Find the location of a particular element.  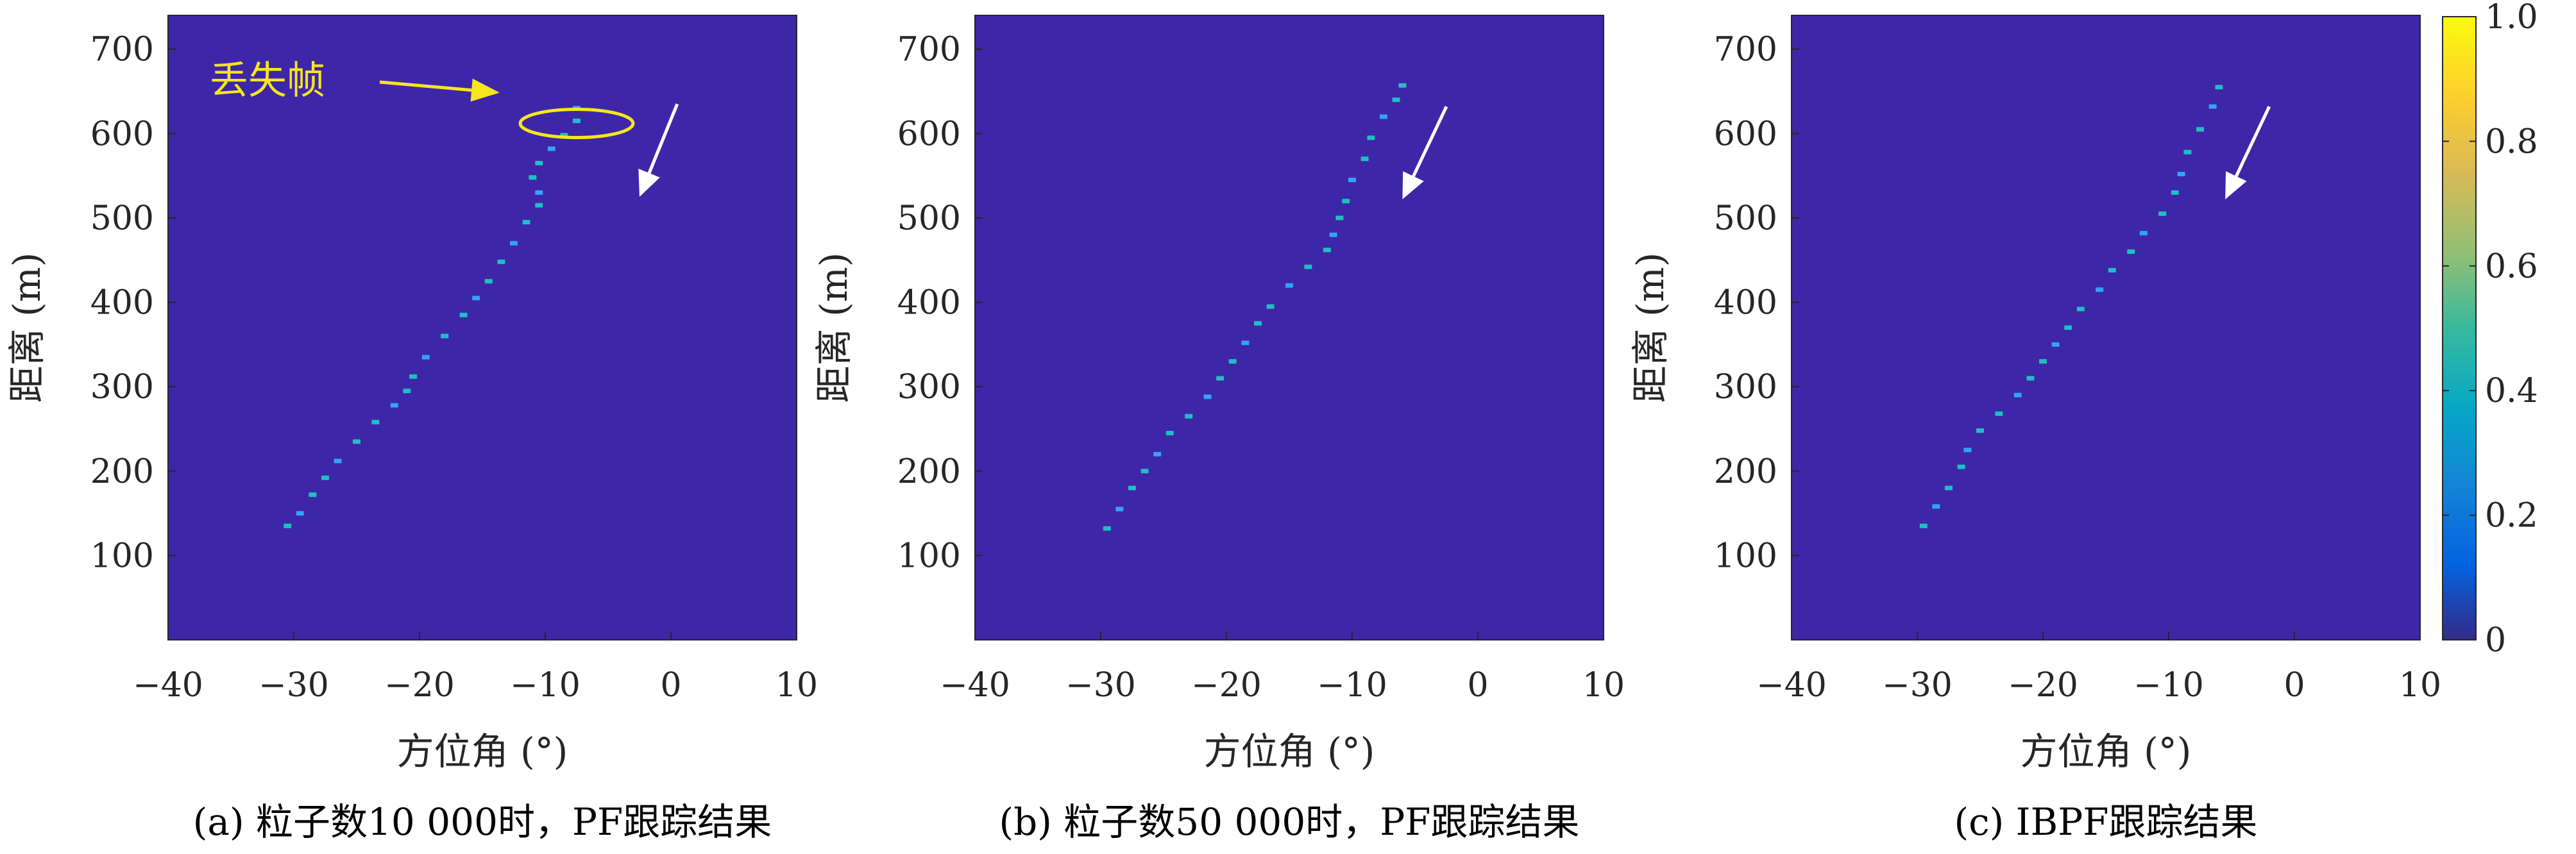

y-tick-label: 200 is located at coordinates (122, 472).